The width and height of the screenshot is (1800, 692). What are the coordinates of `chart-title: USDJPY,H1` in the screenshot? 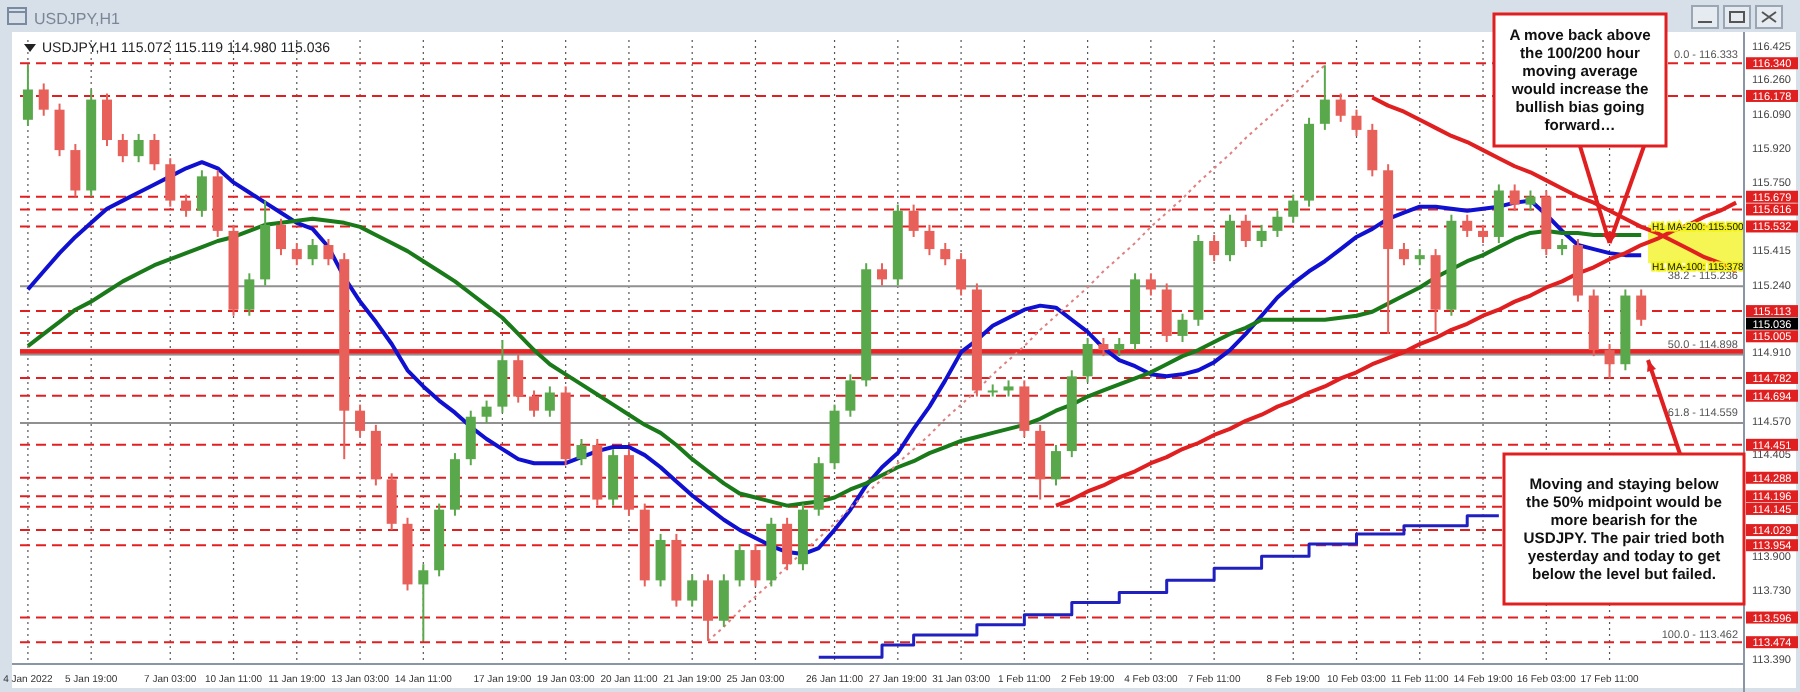 It's located at (78, 19).